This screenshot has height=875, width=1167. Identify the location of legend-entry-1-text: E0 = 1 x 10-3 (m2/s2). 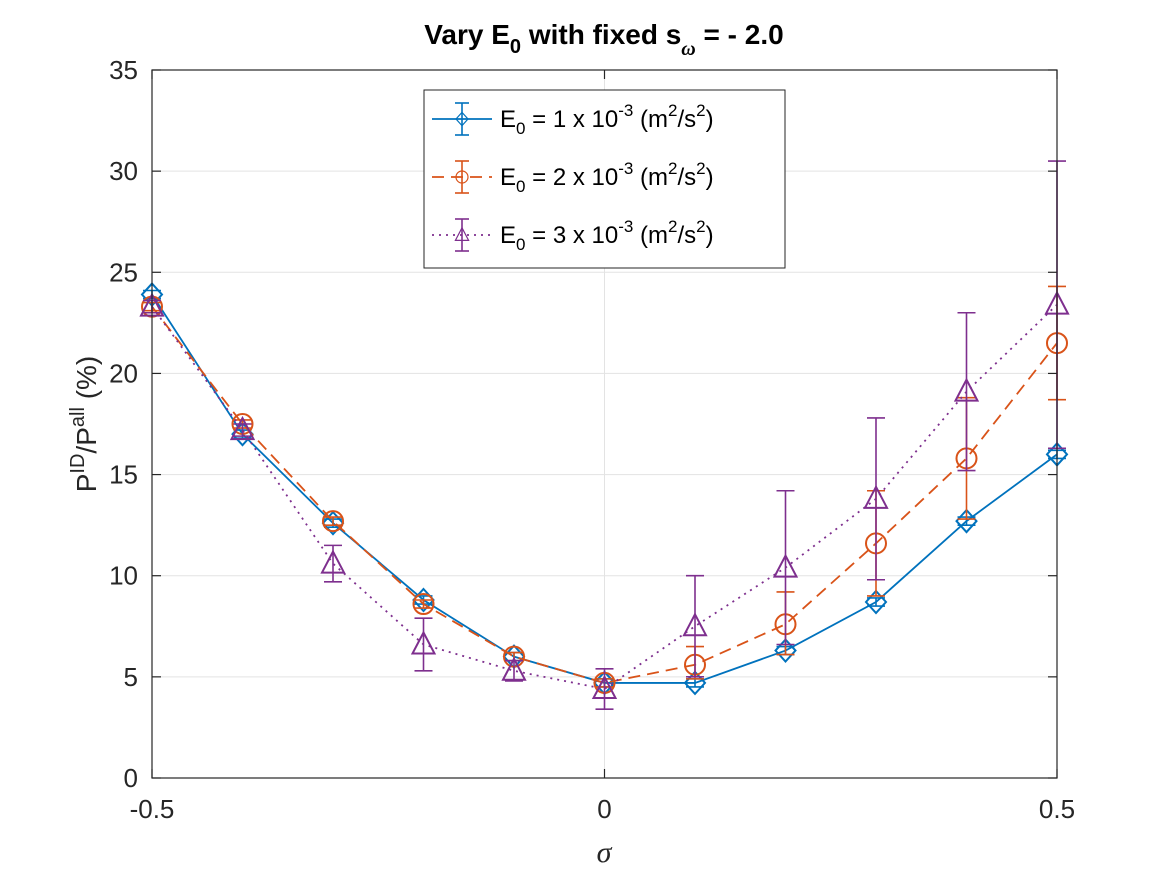
(607, 119).